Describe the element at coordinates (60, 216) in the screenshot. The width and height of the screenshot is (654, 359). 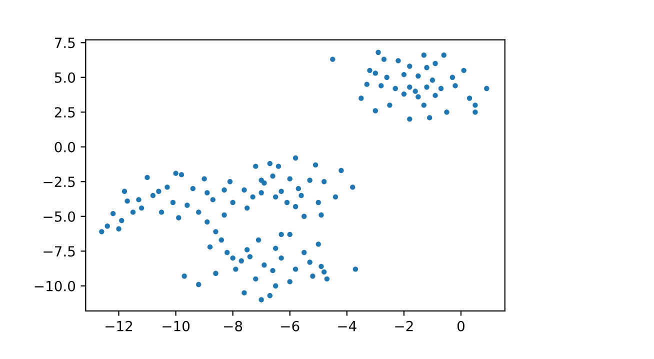
I see `y-tick-label: −5.0` at that location.